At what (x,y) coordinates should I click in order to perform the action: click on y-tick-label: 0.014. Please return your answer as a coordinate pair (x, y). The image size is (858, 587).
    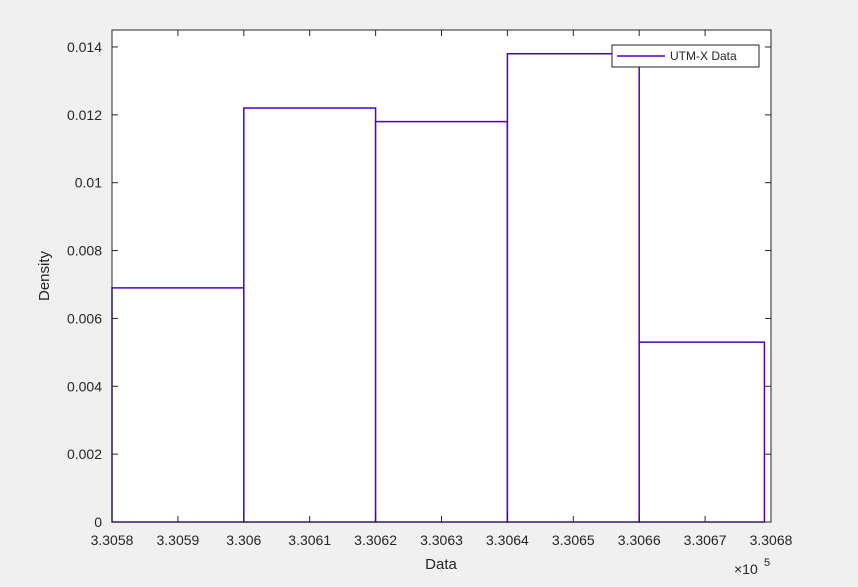
    Looking at the image, I should click on (84, 47).